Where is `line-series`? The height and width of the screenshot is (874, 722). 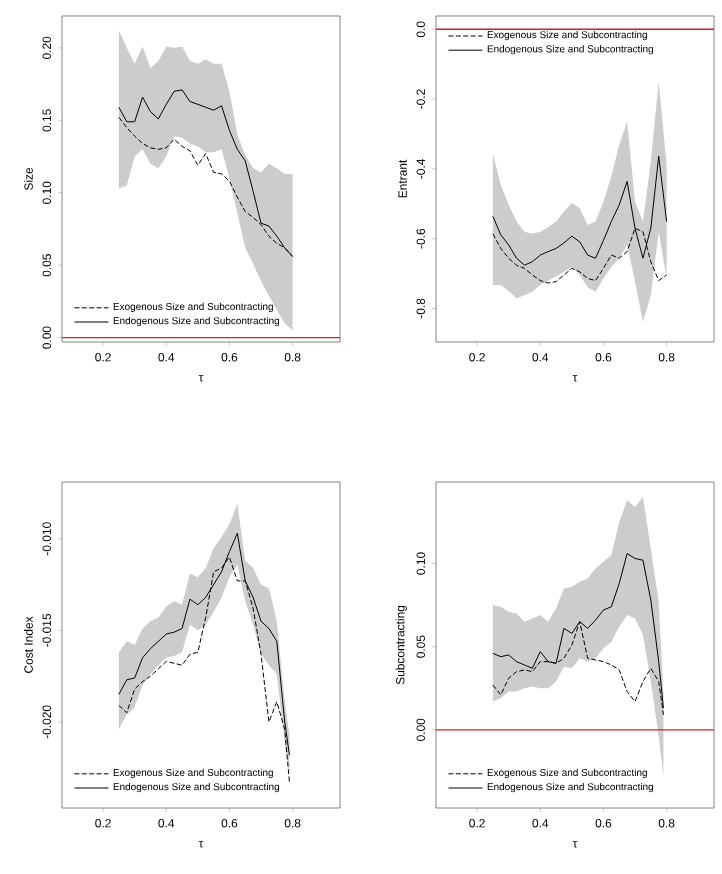
line-series is located at coordinates (578, 631).